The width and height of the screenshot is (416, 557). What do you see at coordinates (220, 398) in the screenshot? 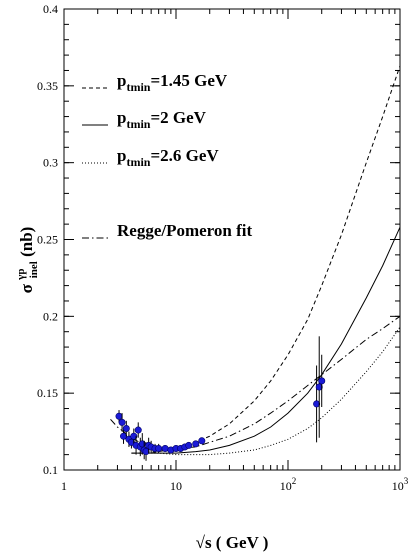
I see `data-points` at bounding box center [220, 398].